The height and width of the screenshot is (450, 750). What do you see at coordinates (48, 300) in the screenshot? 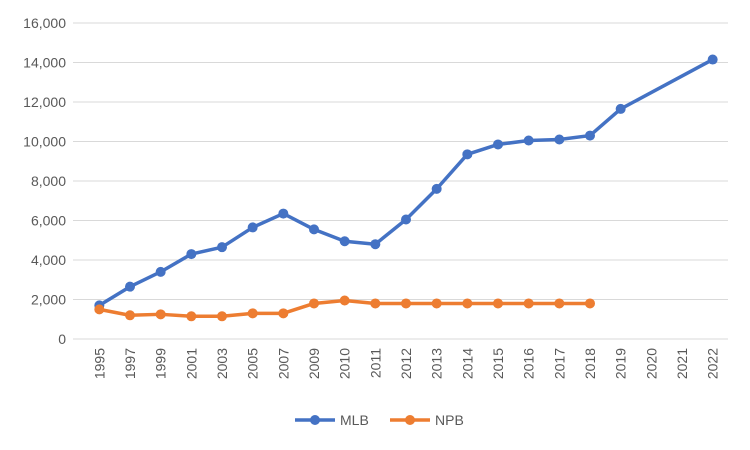
I see `y-tick-label: 2,000` at bounding box center [48, 300].